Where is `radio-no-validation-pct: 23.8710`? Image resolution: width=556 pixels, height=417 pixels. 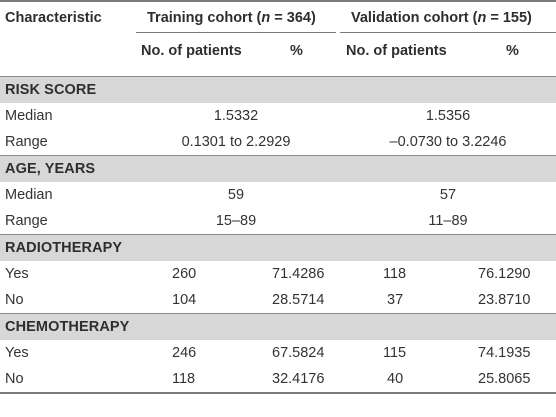
radio-no-validation-pct: 23.8710 is located at coordinates (504, 300).